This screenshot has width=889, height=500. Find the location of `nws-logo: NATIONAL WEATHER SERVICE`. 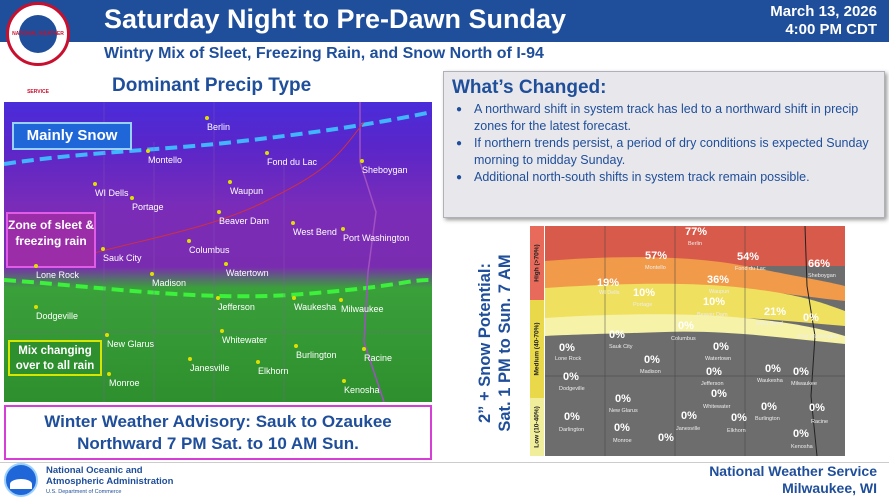

nws-logo: NATIONAL WEATHER SERVICE is located at coordinates (38, 48).